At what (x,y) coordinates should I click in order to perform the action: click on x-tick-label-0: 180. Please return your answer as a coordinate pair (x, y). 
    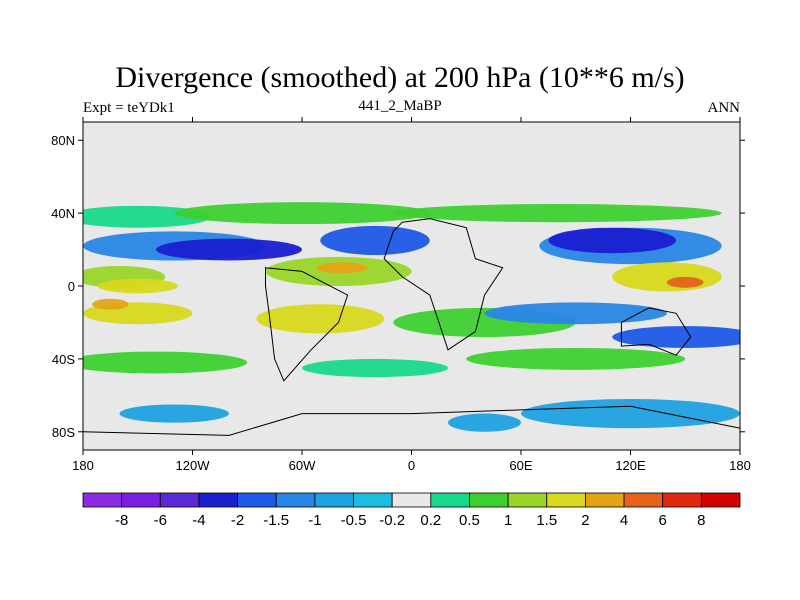
    Looking at the image, I should click on (83, 465).